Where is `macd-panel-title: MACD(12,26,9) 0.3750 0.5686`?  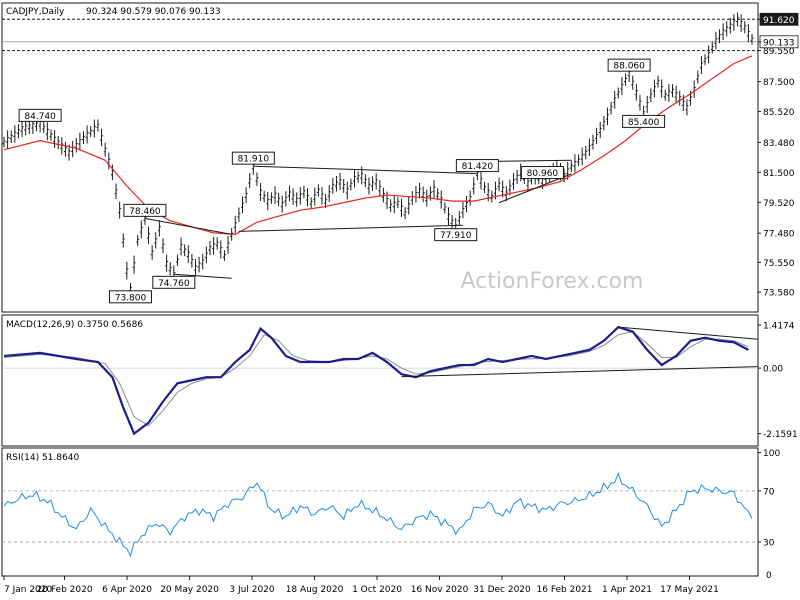
macd-panel-title: MACD(12,26,9) 0.3750 0.5686 is located at coordinates (74, 325).